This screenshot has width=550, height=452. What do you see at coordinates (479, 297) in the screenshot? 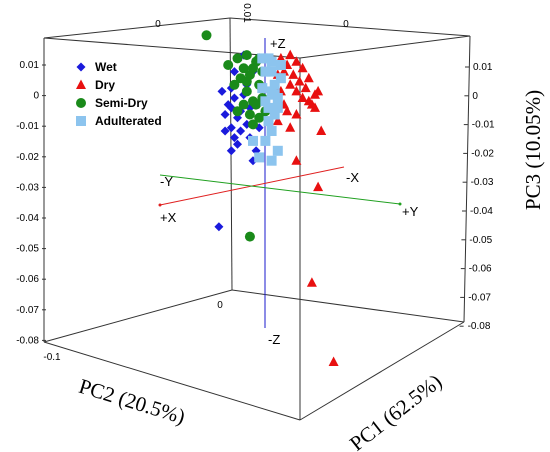
I see `right-tick-label: -0.07` at bounding box center [479, 297].